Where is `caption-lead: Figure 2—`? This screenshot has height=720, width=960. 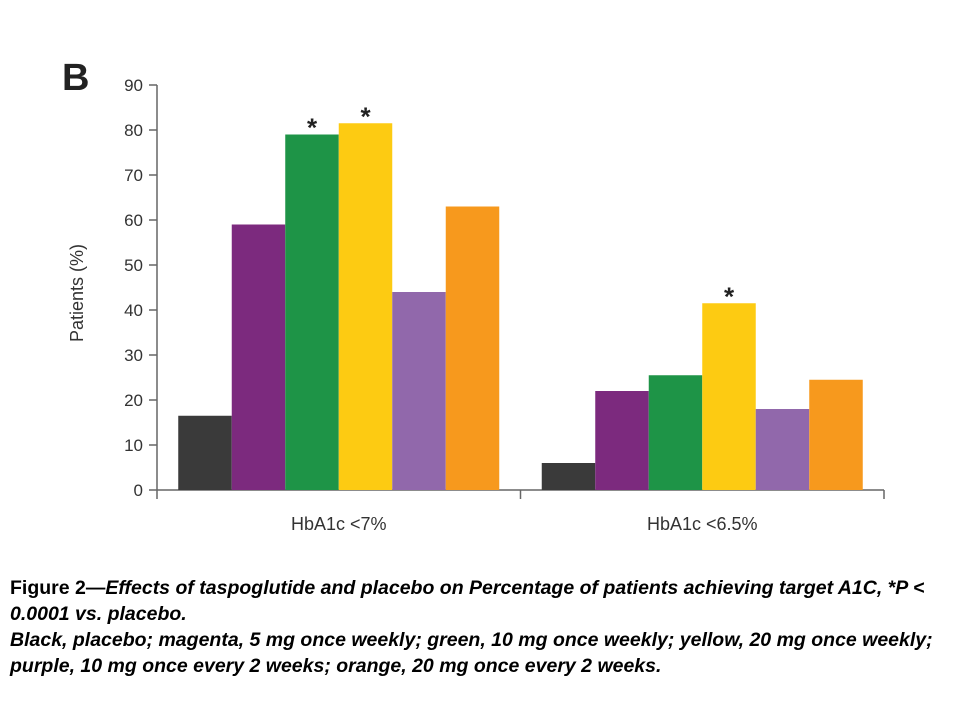
caption-lead: Figure 2— is located at coordinates (58, 588).